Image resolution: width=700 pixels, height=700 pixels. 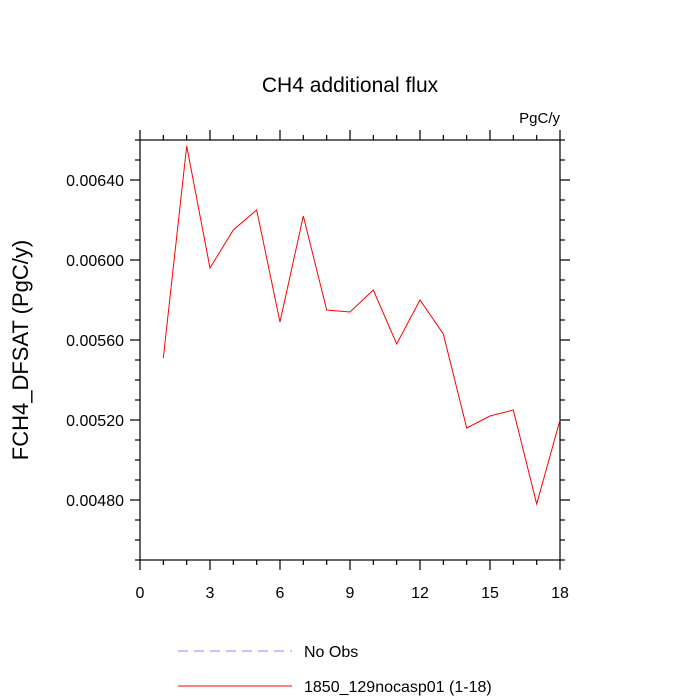 What do you see at coordinates (20, 350) in the screenshot?
I see `y-axis-label: FCH4_DFSAT (PgC/y)` at bounding box center [20, 350].